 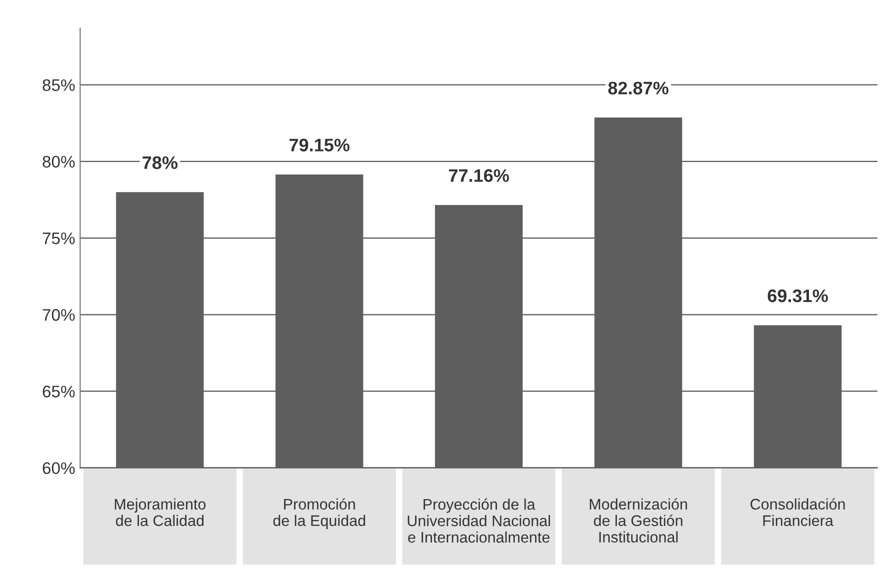 I want to click on y-tick-label: 70%, so click(x=58, y=315).